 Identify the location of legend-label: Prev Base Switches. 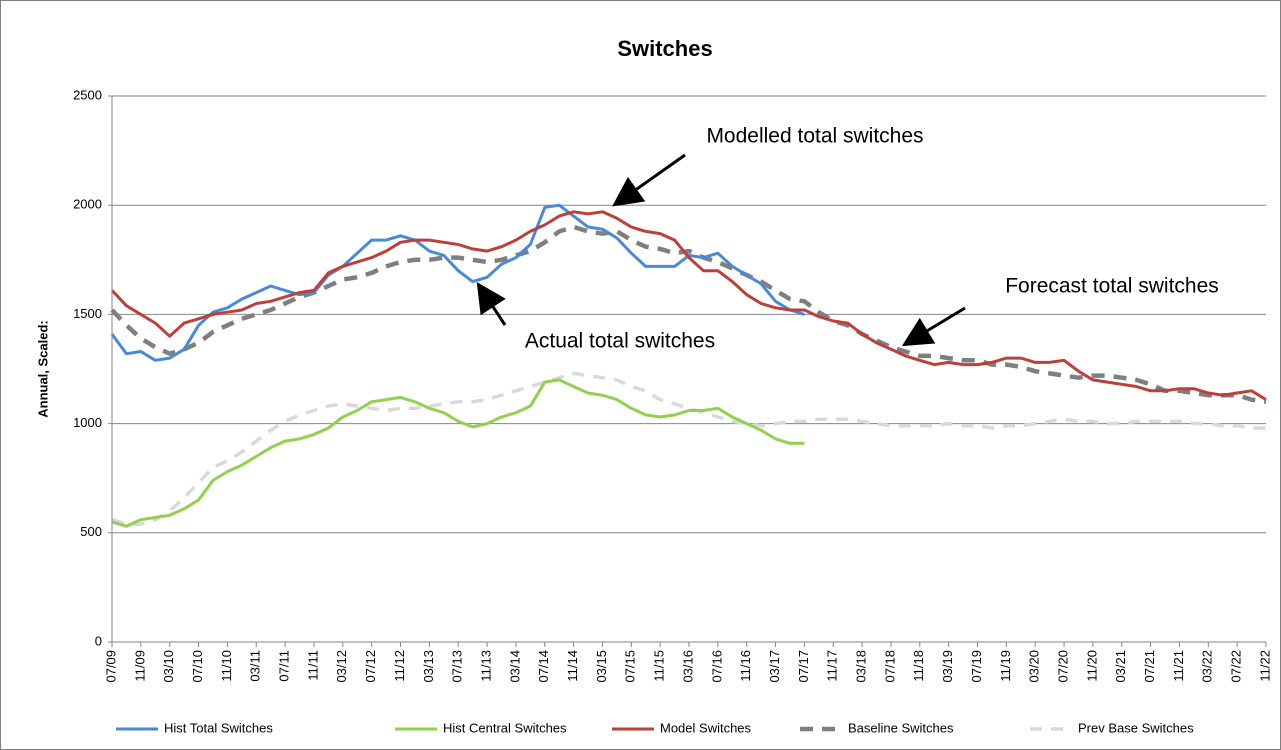
(1136, 727).